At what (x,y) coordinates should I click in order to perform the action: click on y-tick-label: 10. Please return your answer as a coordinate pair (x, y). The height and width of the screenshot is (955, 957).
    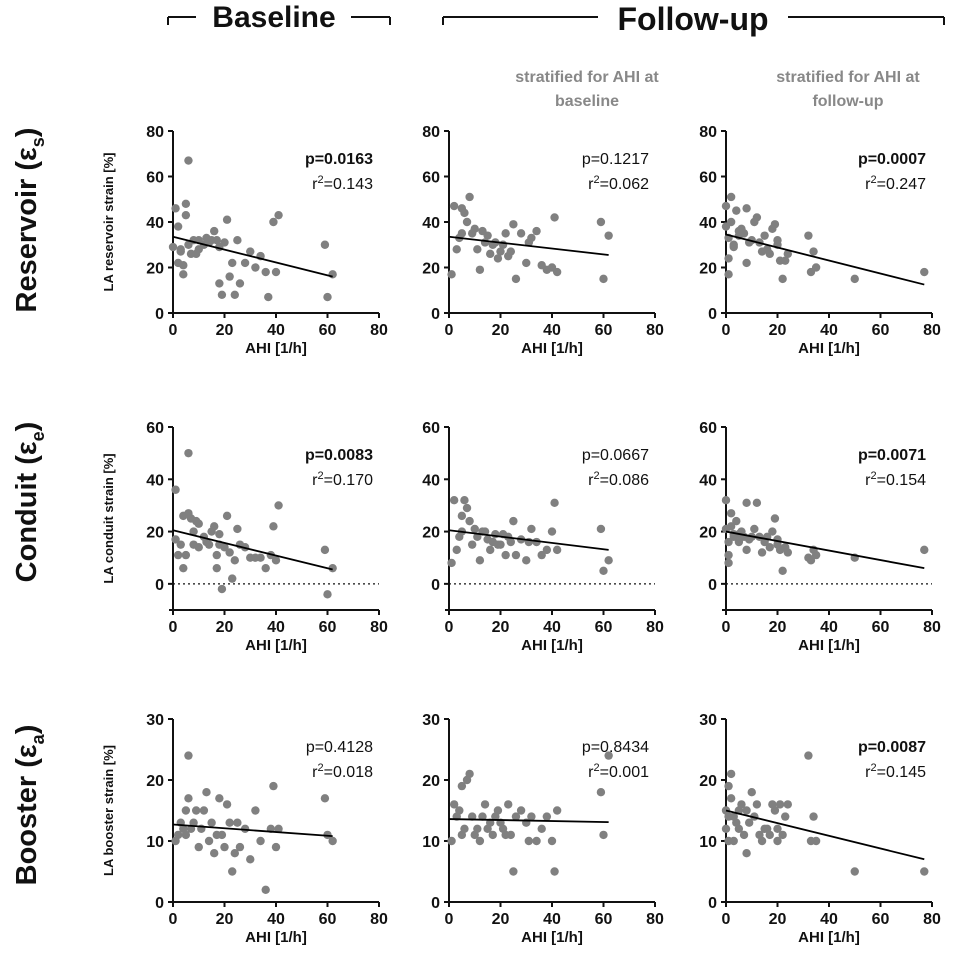
    Looking at the image, I should click on (431, 842).